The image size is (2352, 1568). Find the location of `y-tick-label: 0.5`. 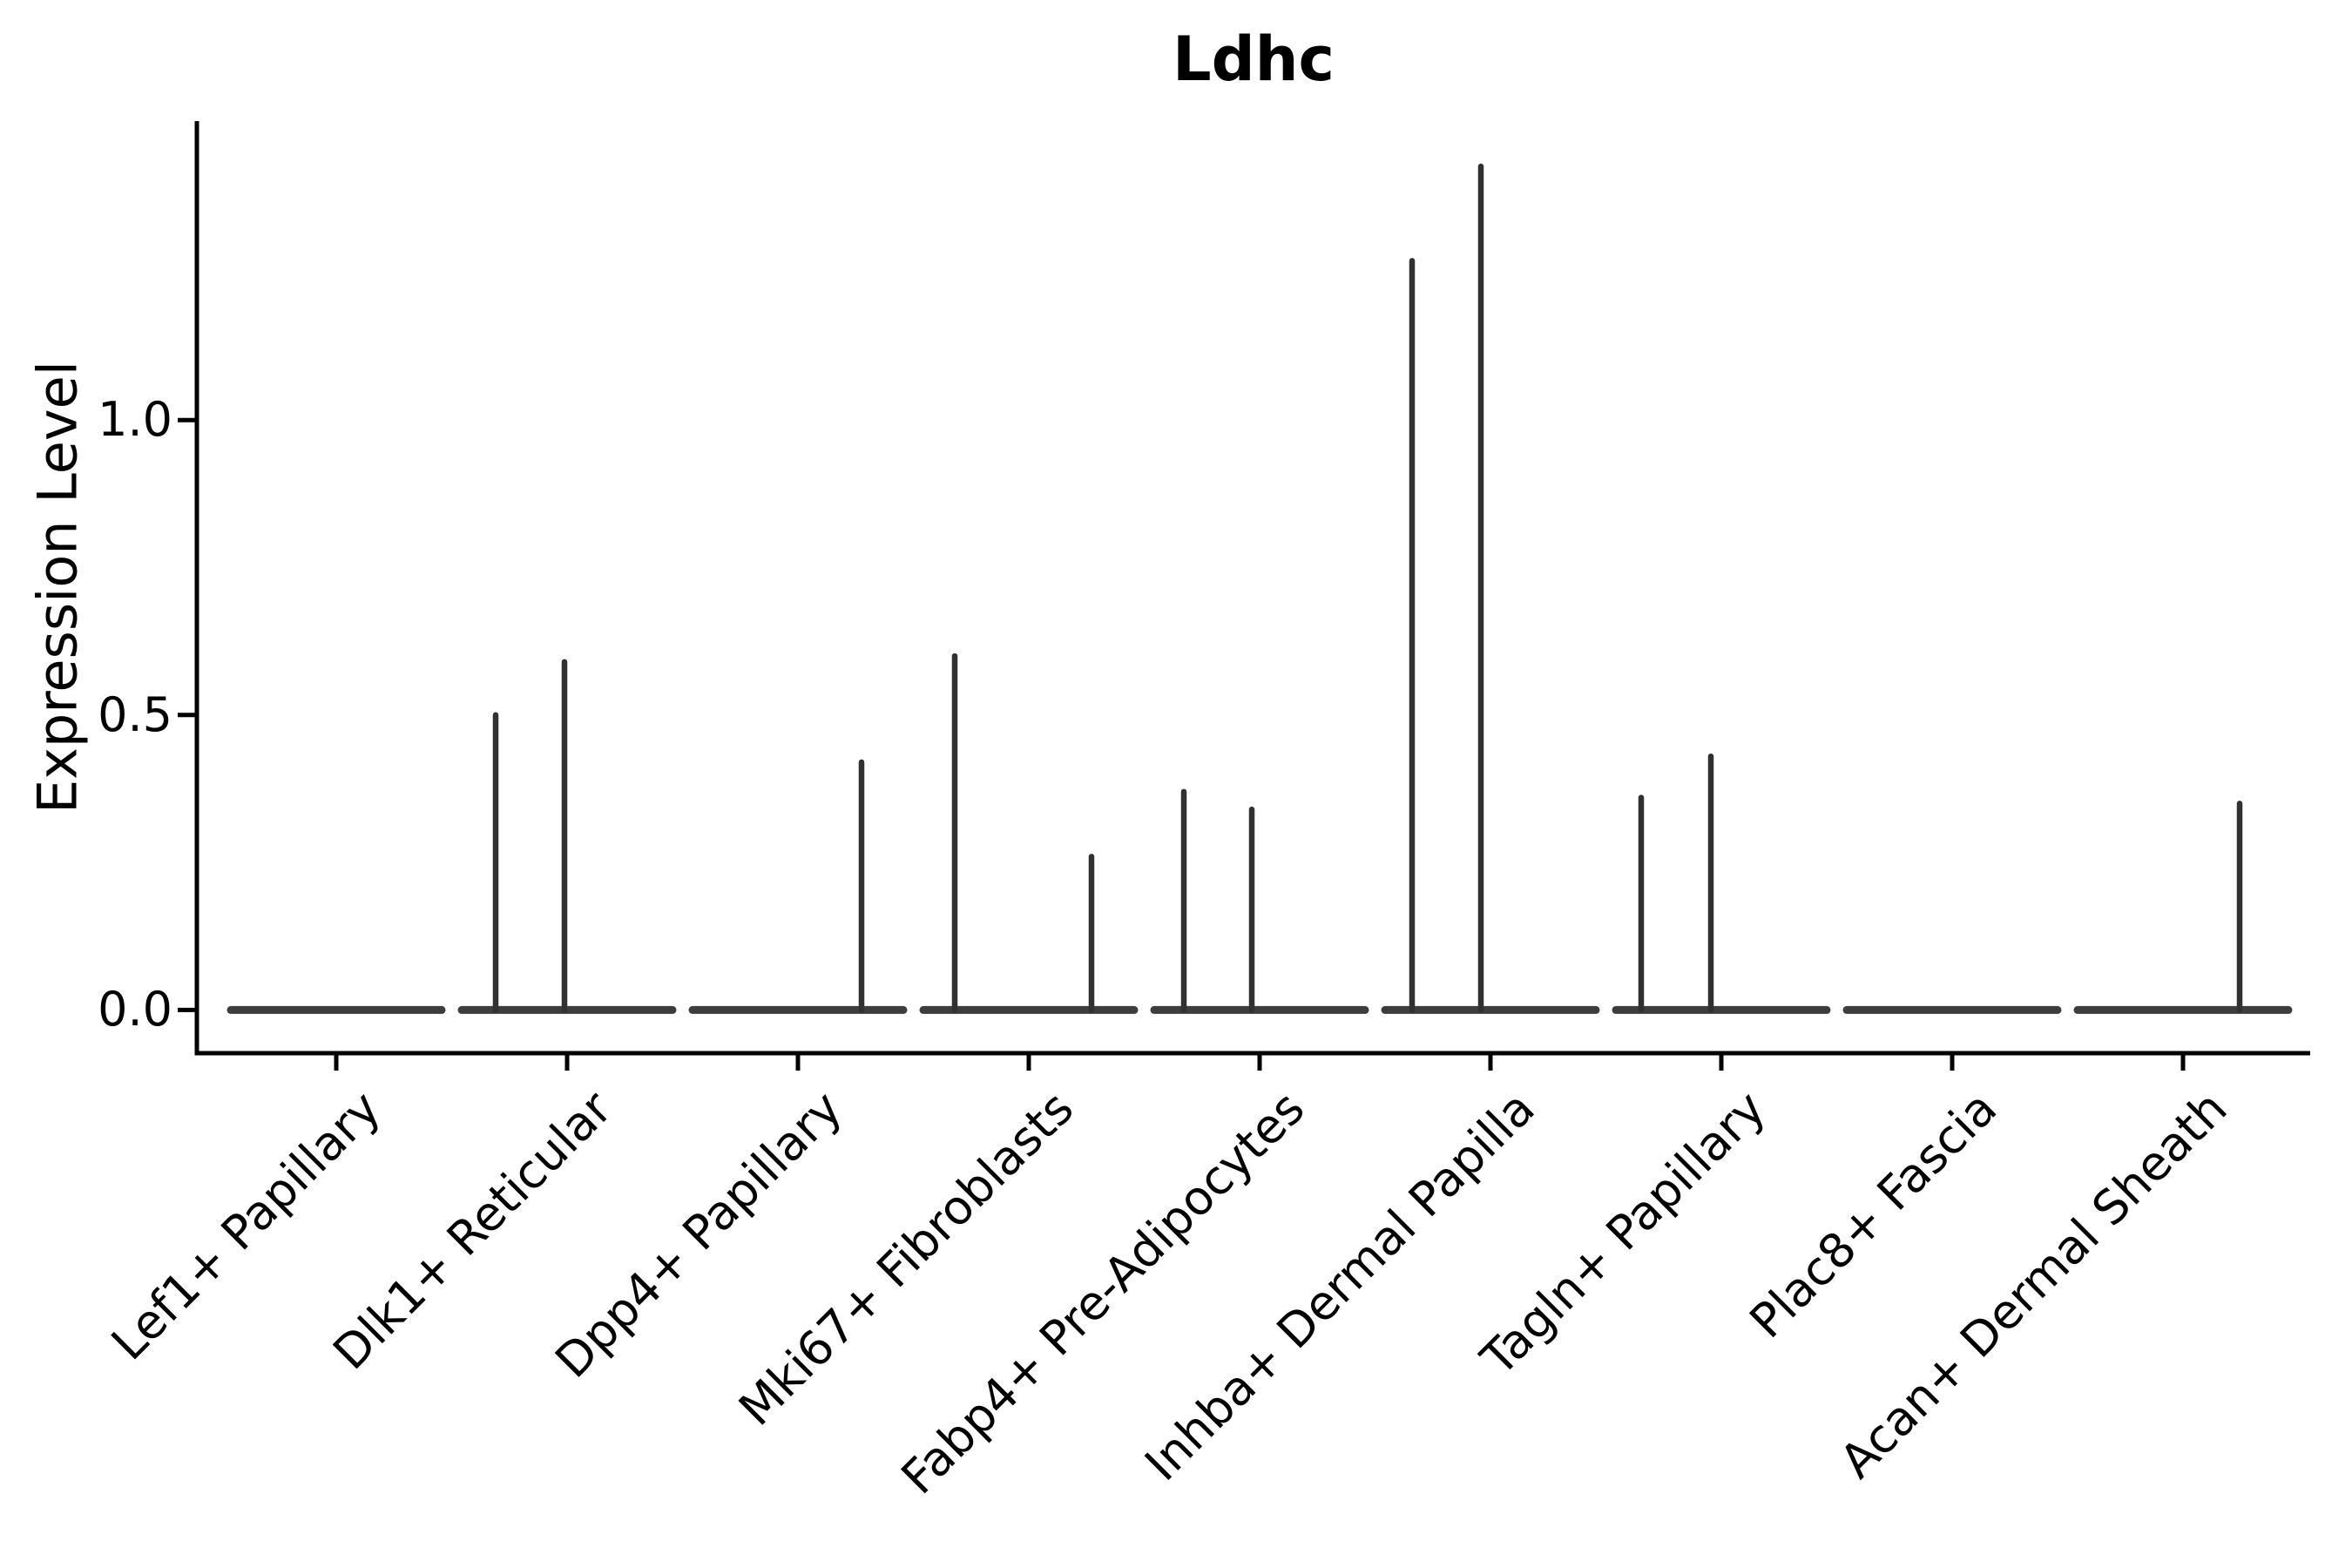

y-tick-label: 0.5 is located at coordinates (135, 714).